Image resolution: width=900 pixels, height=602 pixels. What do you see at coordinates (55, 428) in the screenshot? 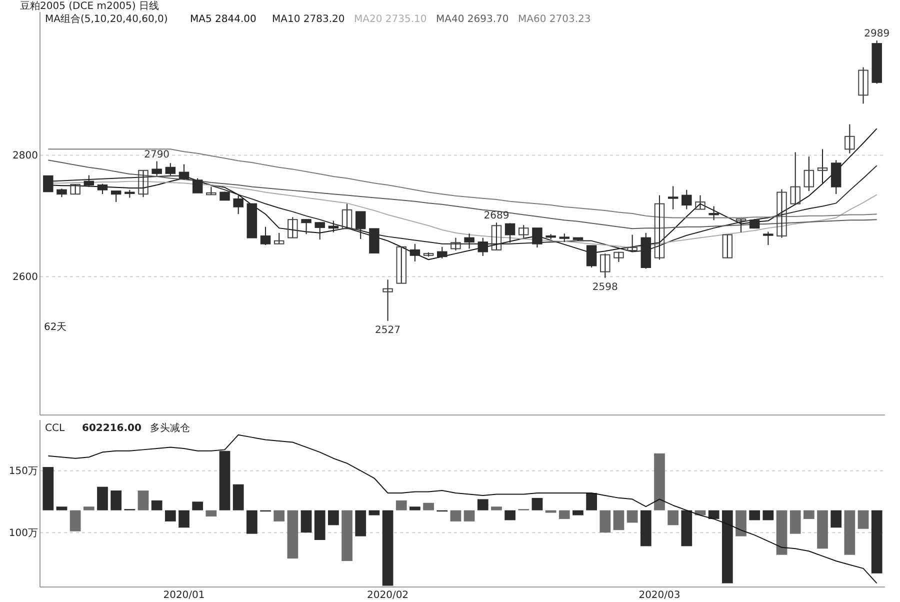
I see `chart-title: CCL` at bounding box center [55, 428].